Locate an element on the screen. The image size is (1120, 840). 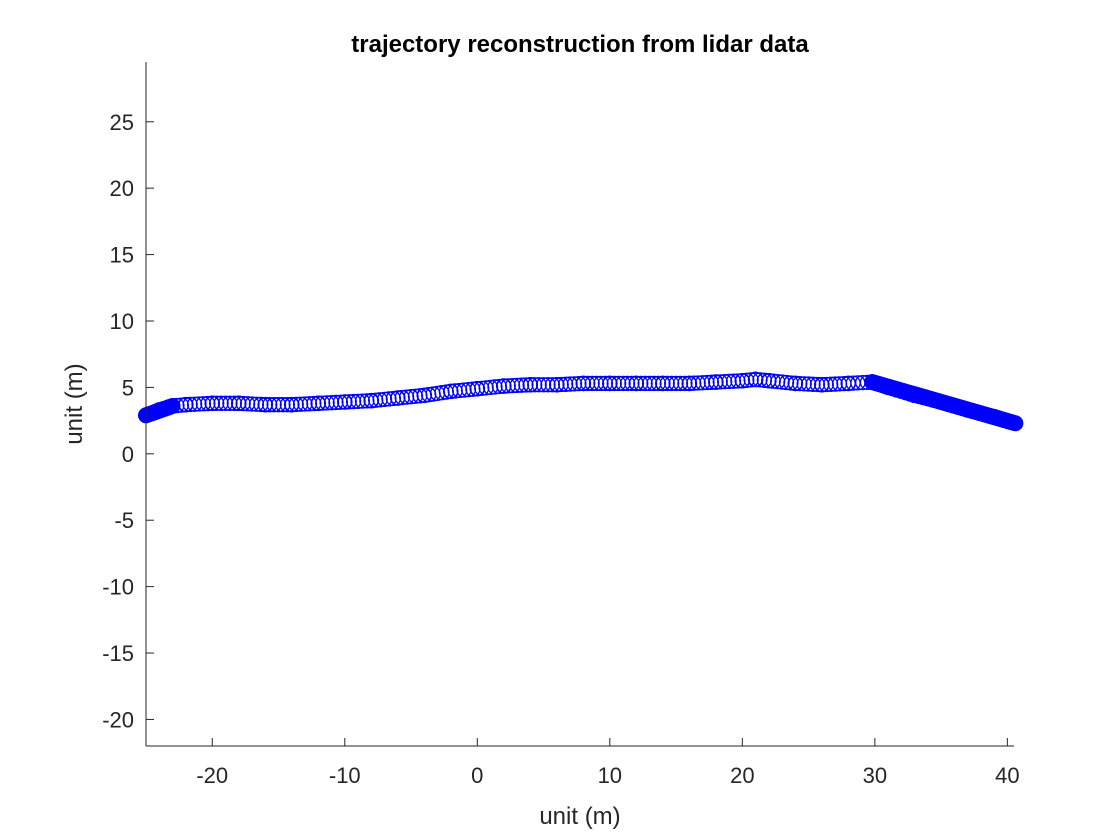
x-tick-label: -20 is located at coordinates (212, 775).